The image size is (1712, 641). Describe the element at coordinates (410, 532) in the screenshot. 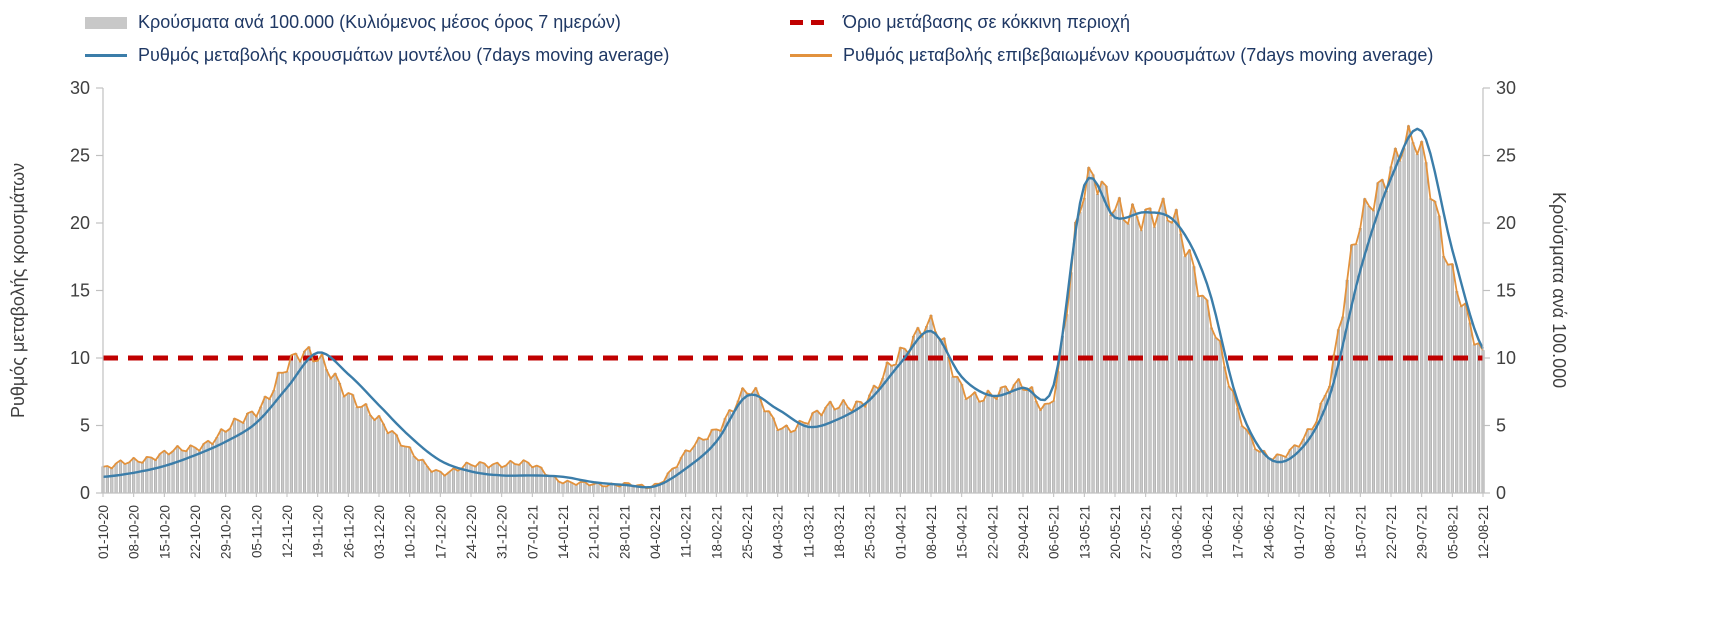

I see `svg-text: 10-12-20` at that location.